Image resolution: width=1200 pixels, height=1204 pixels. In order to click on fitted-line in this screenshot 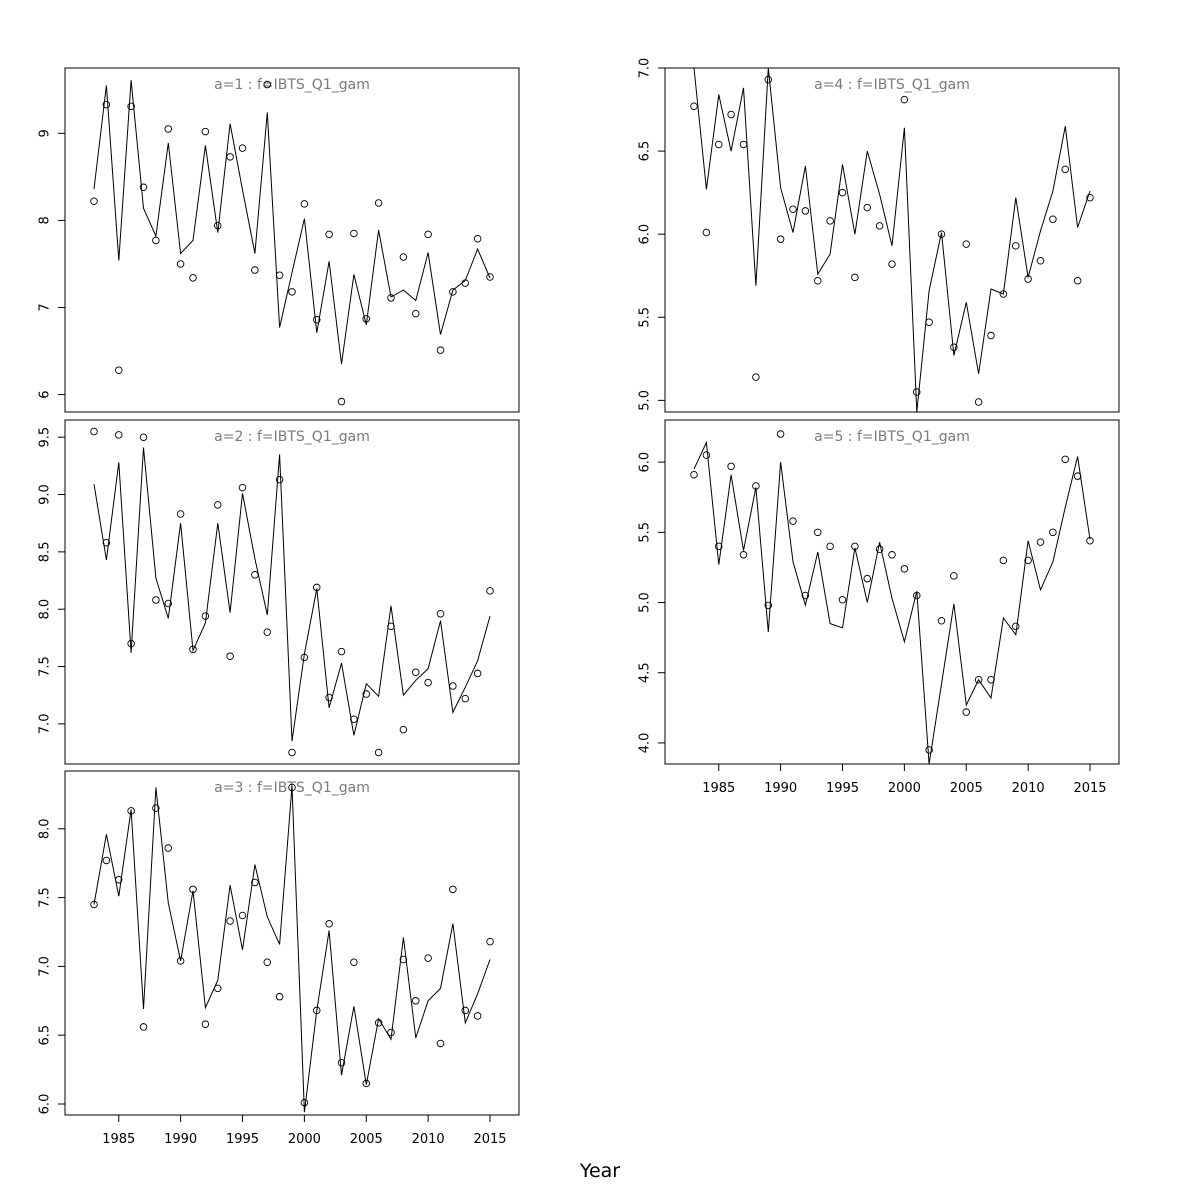, I will do `click(892, 240)`.